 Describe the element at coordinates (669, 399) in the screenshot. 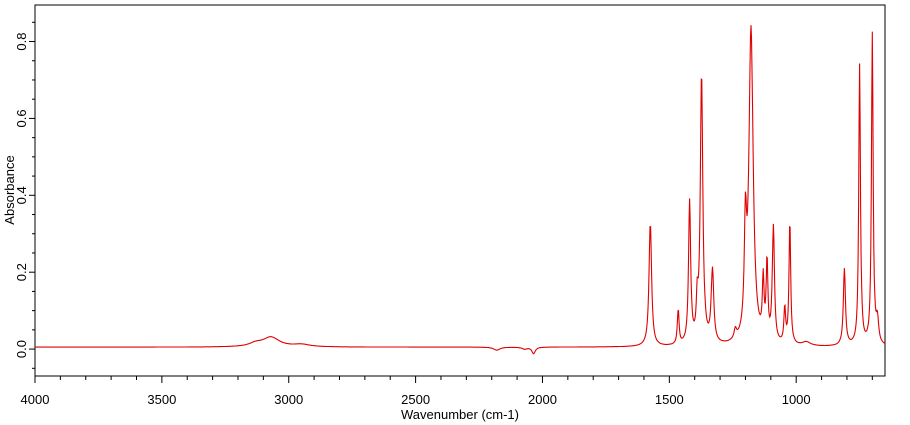

I see `x-tick-label: 1500` at that location.